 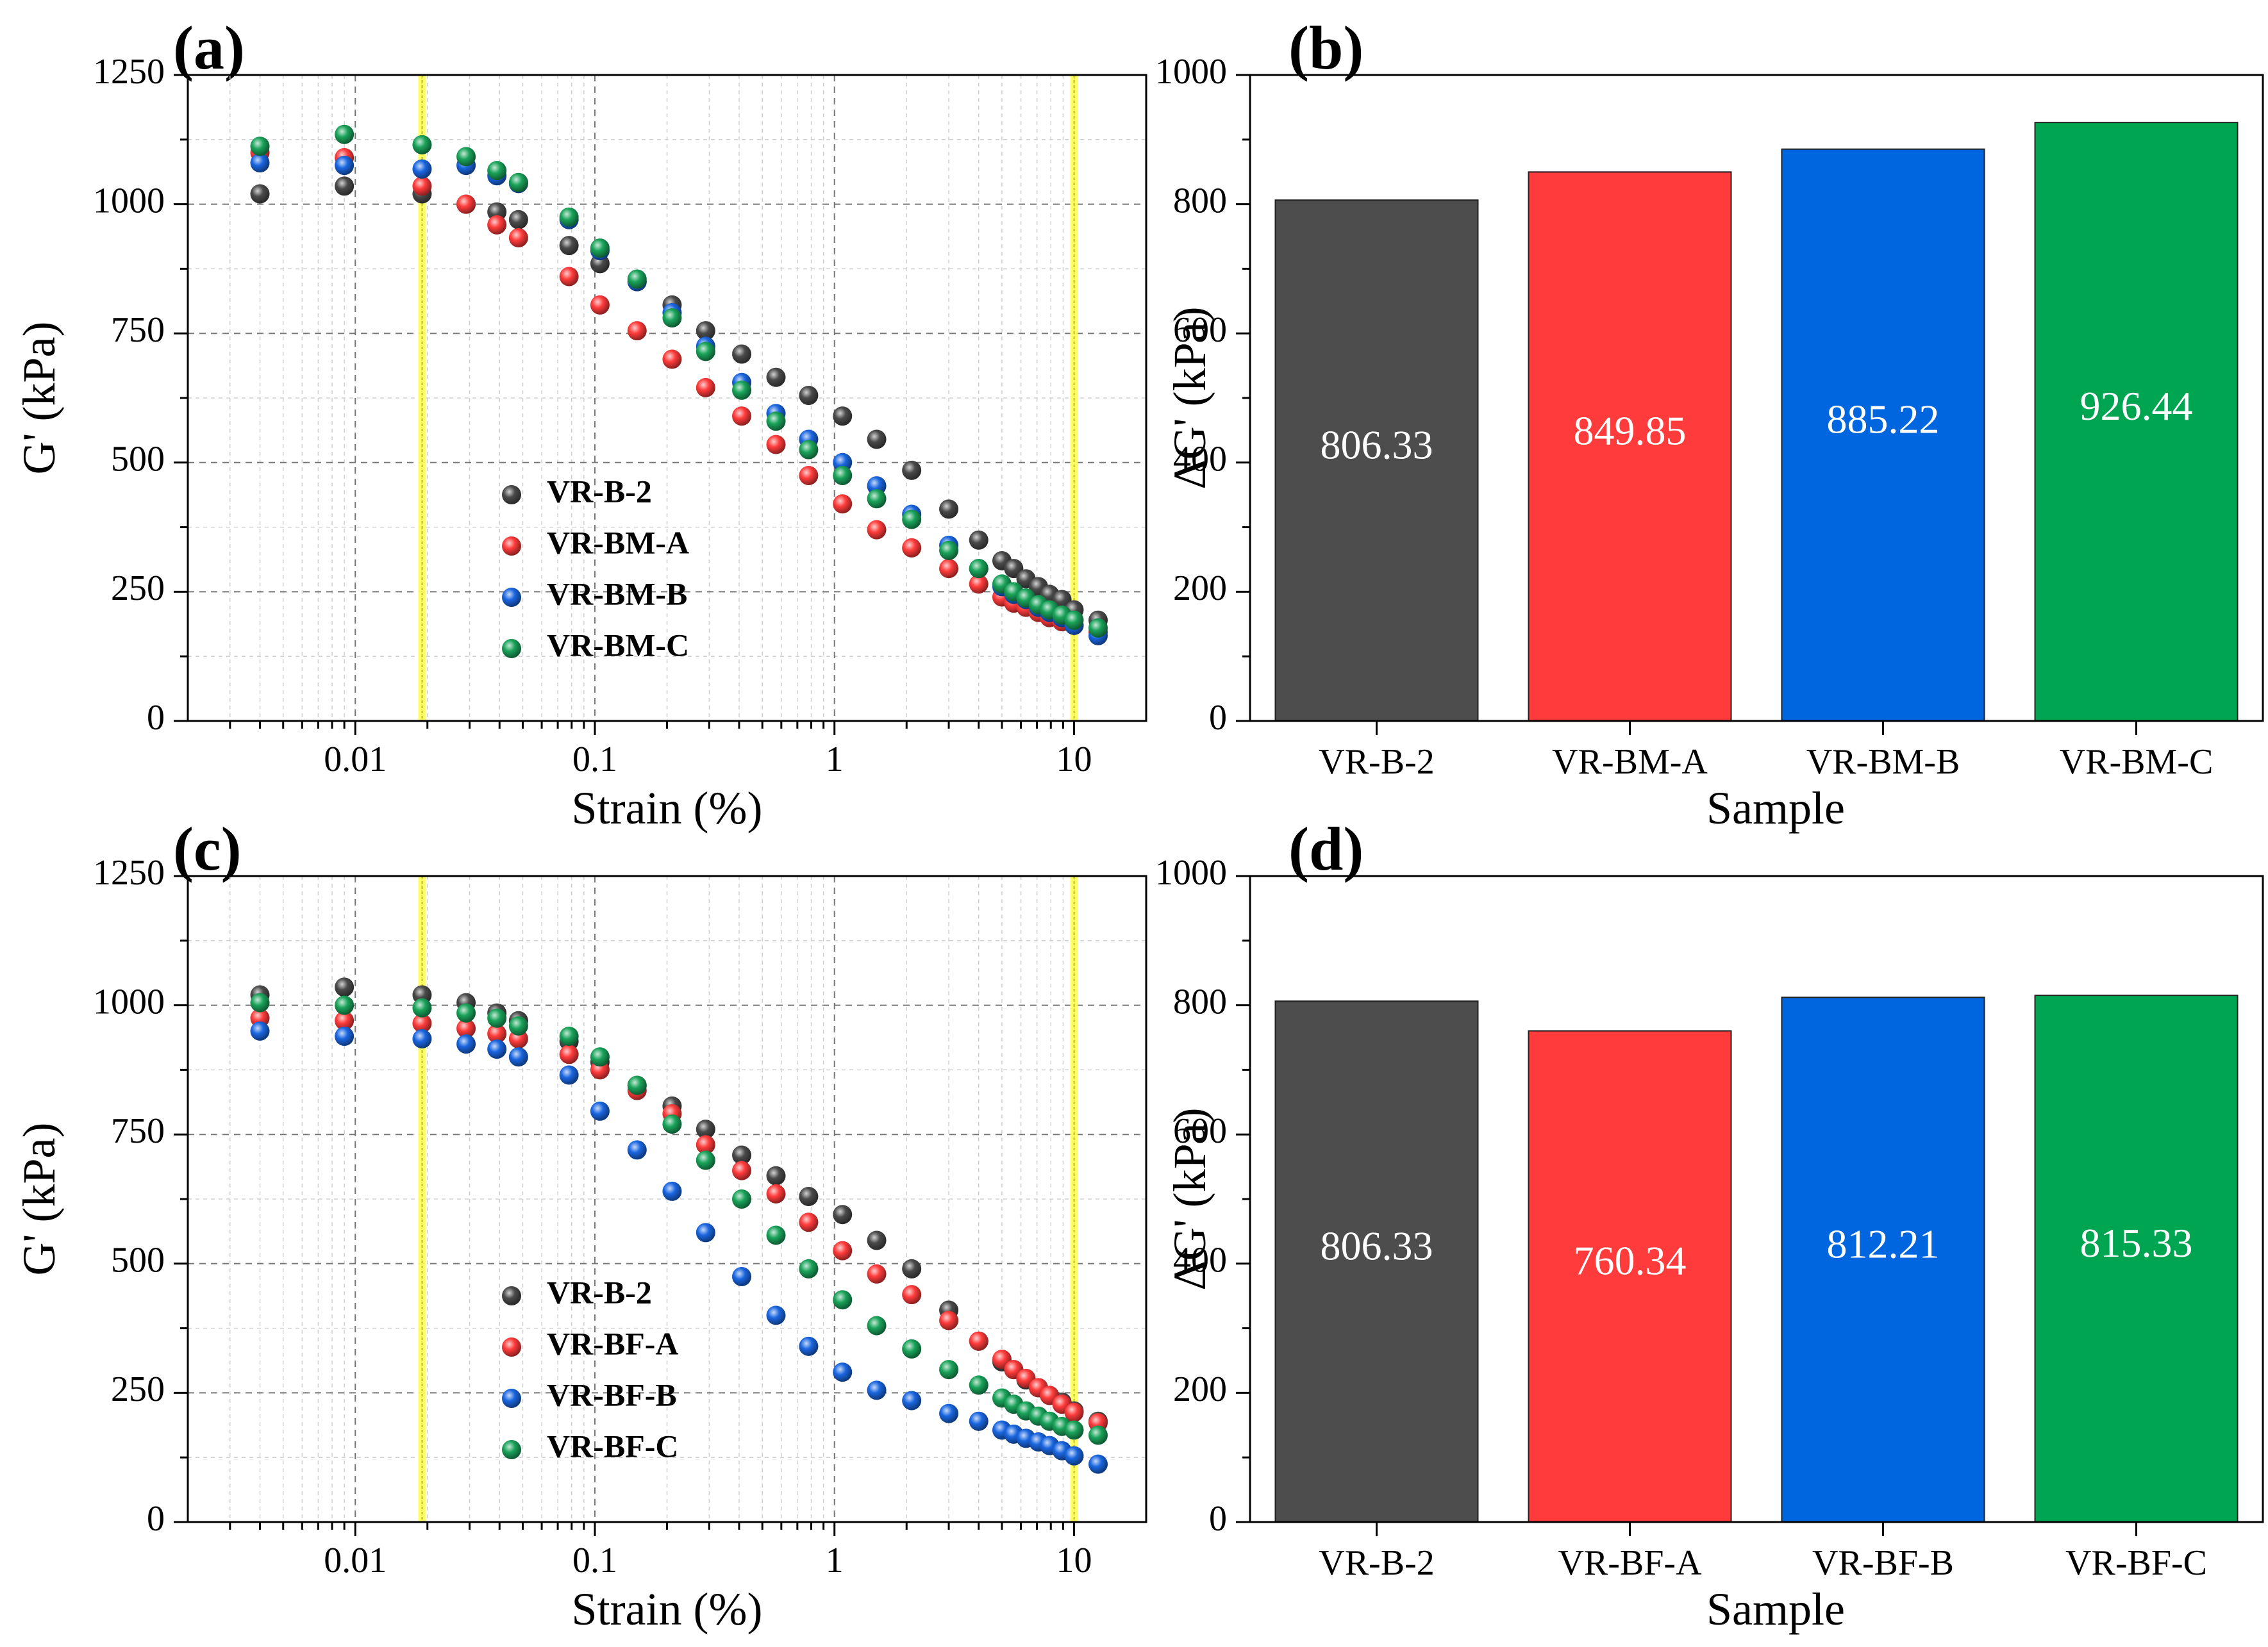 I want to click on x-axis-title: Strain (%), so click(x=667, y=808).